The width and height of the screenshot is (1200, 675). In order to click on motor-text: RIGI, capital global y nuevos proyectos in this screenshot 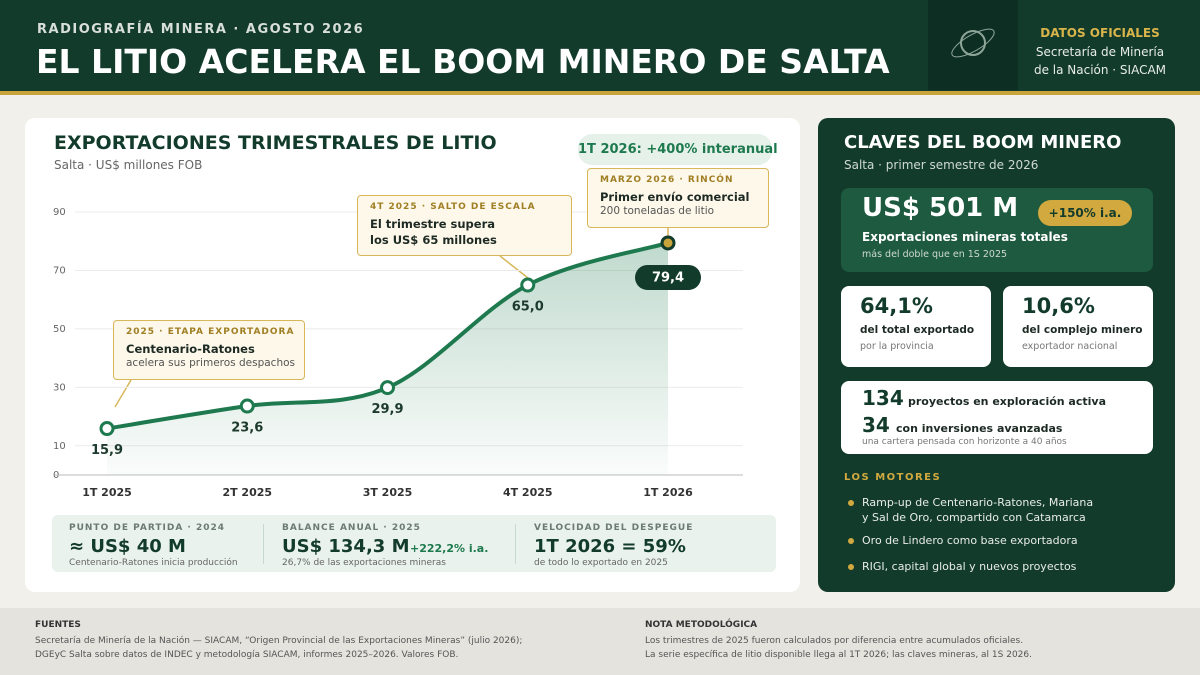, I will do `click(969, 566)`.